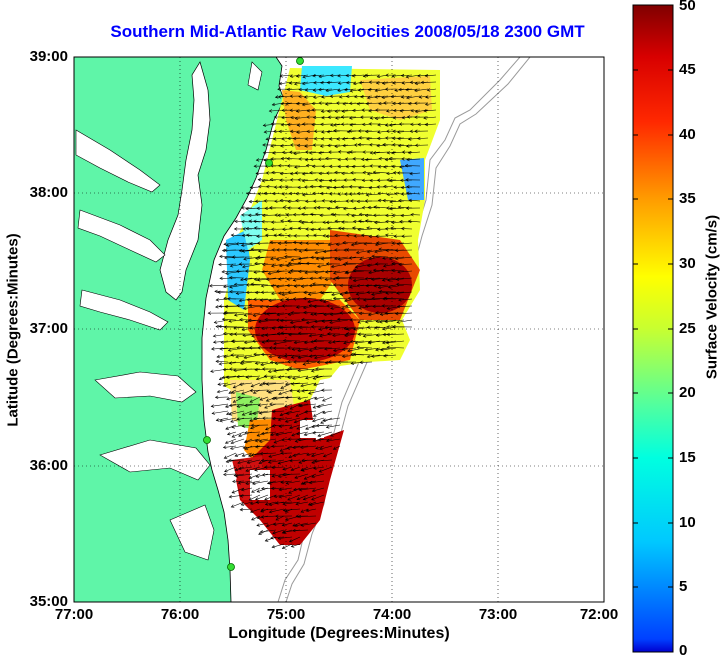 This screenshot has width=724, height=659. Describe the element at coordinates (687, 522) in the screenshot. I see `colorbar-tick-label: 10` at that location.